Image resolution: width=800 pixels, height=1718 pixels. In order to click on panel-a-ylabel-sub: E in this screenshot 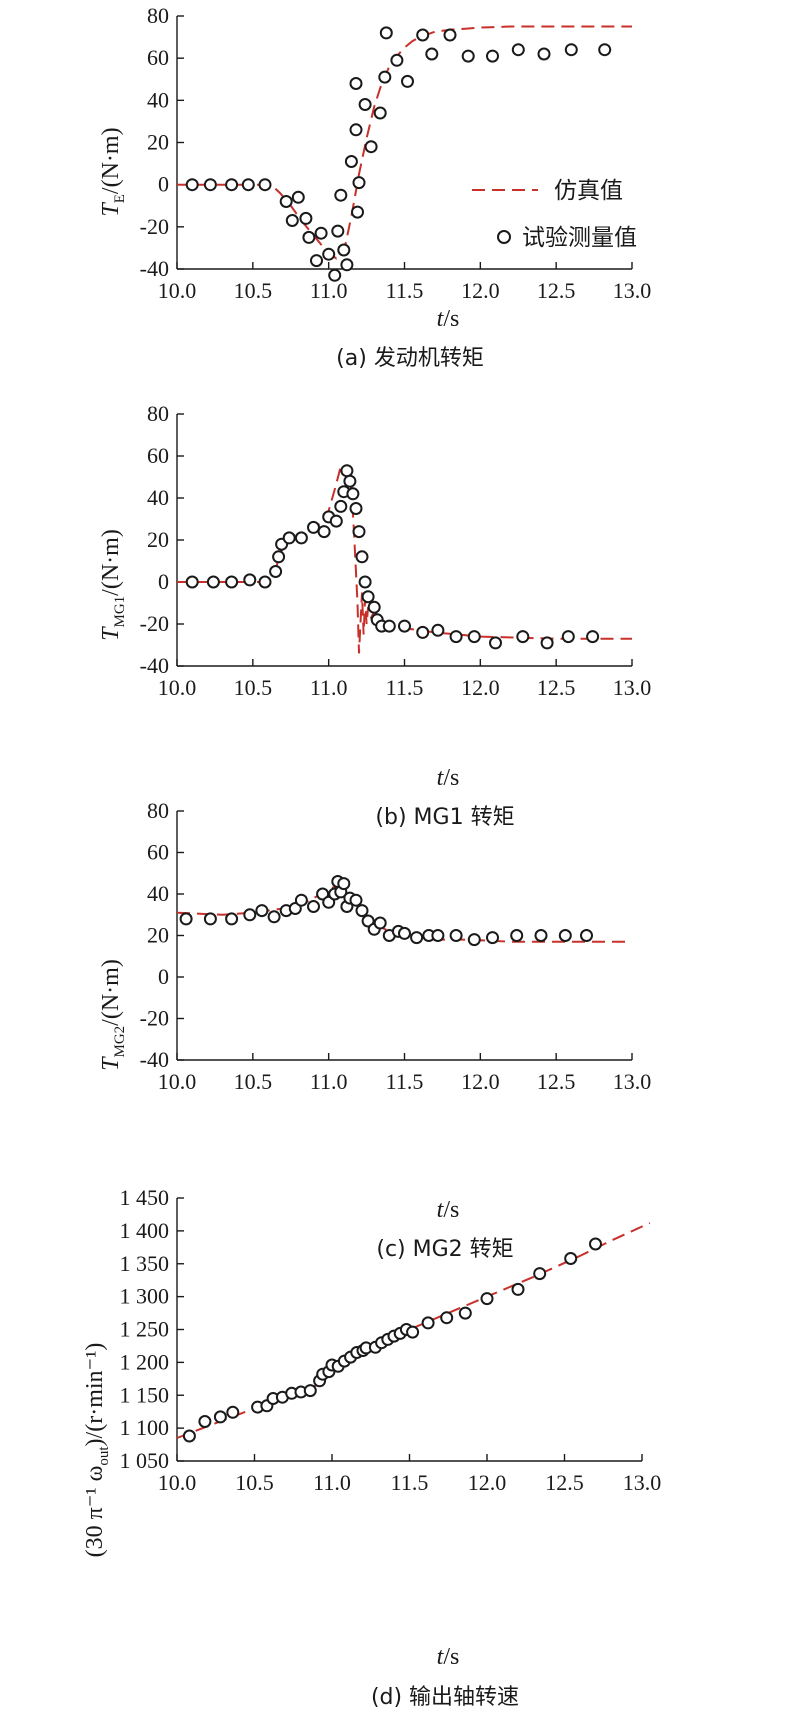, I will do `click(120, 198)`.